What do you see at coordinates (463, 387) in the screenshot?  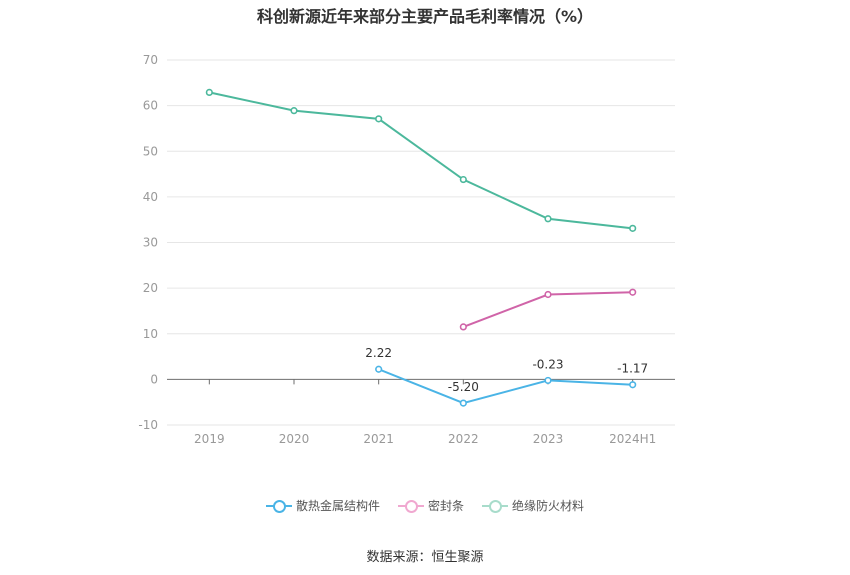 I see `data-label: -5.20` at bounding box center [463, 387].